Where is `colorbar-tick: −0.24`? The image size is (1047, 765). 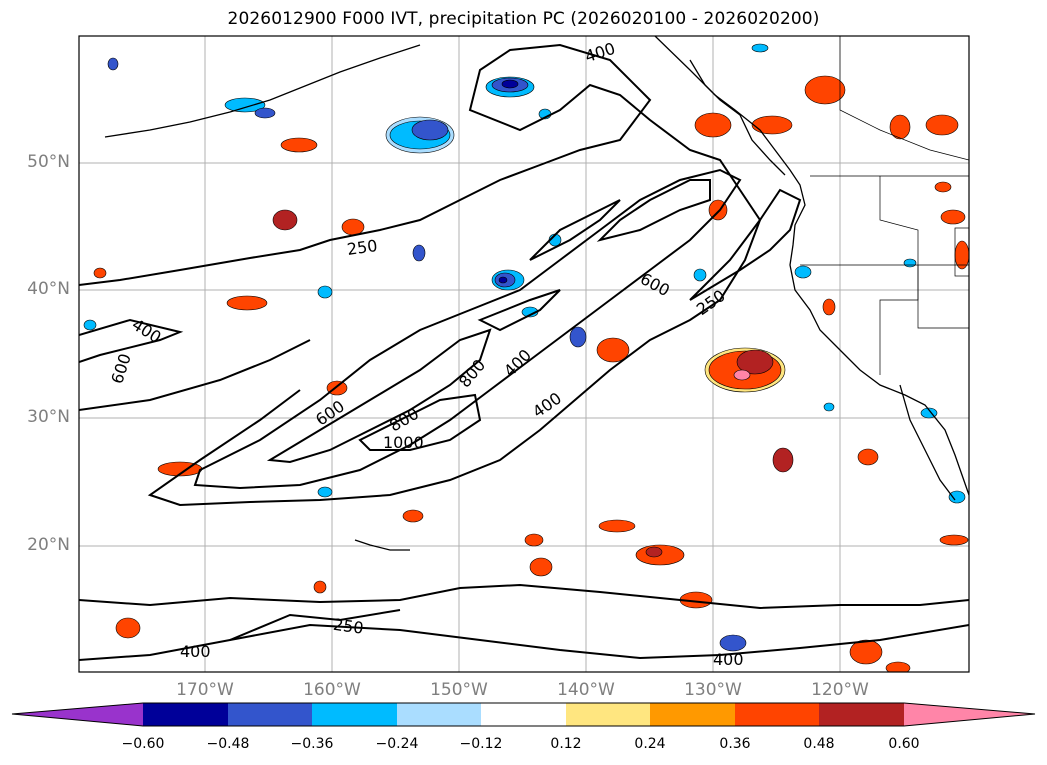 colorbar-tick: −0.24 is located at coordinates (397, 744).